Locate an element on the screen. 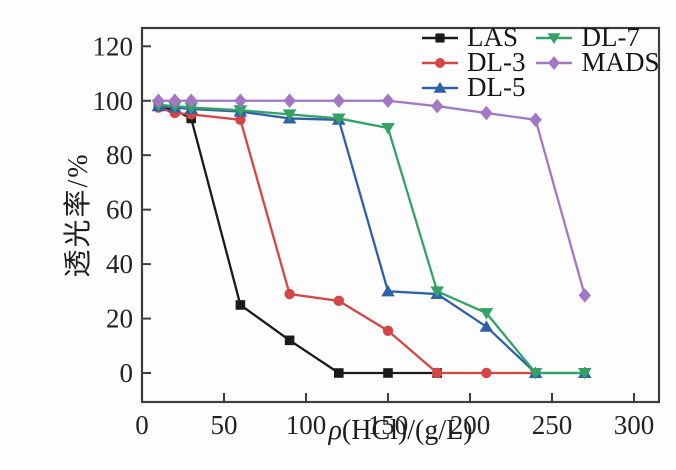  legend-label: DL-5 is located at coordinates (496, 87).